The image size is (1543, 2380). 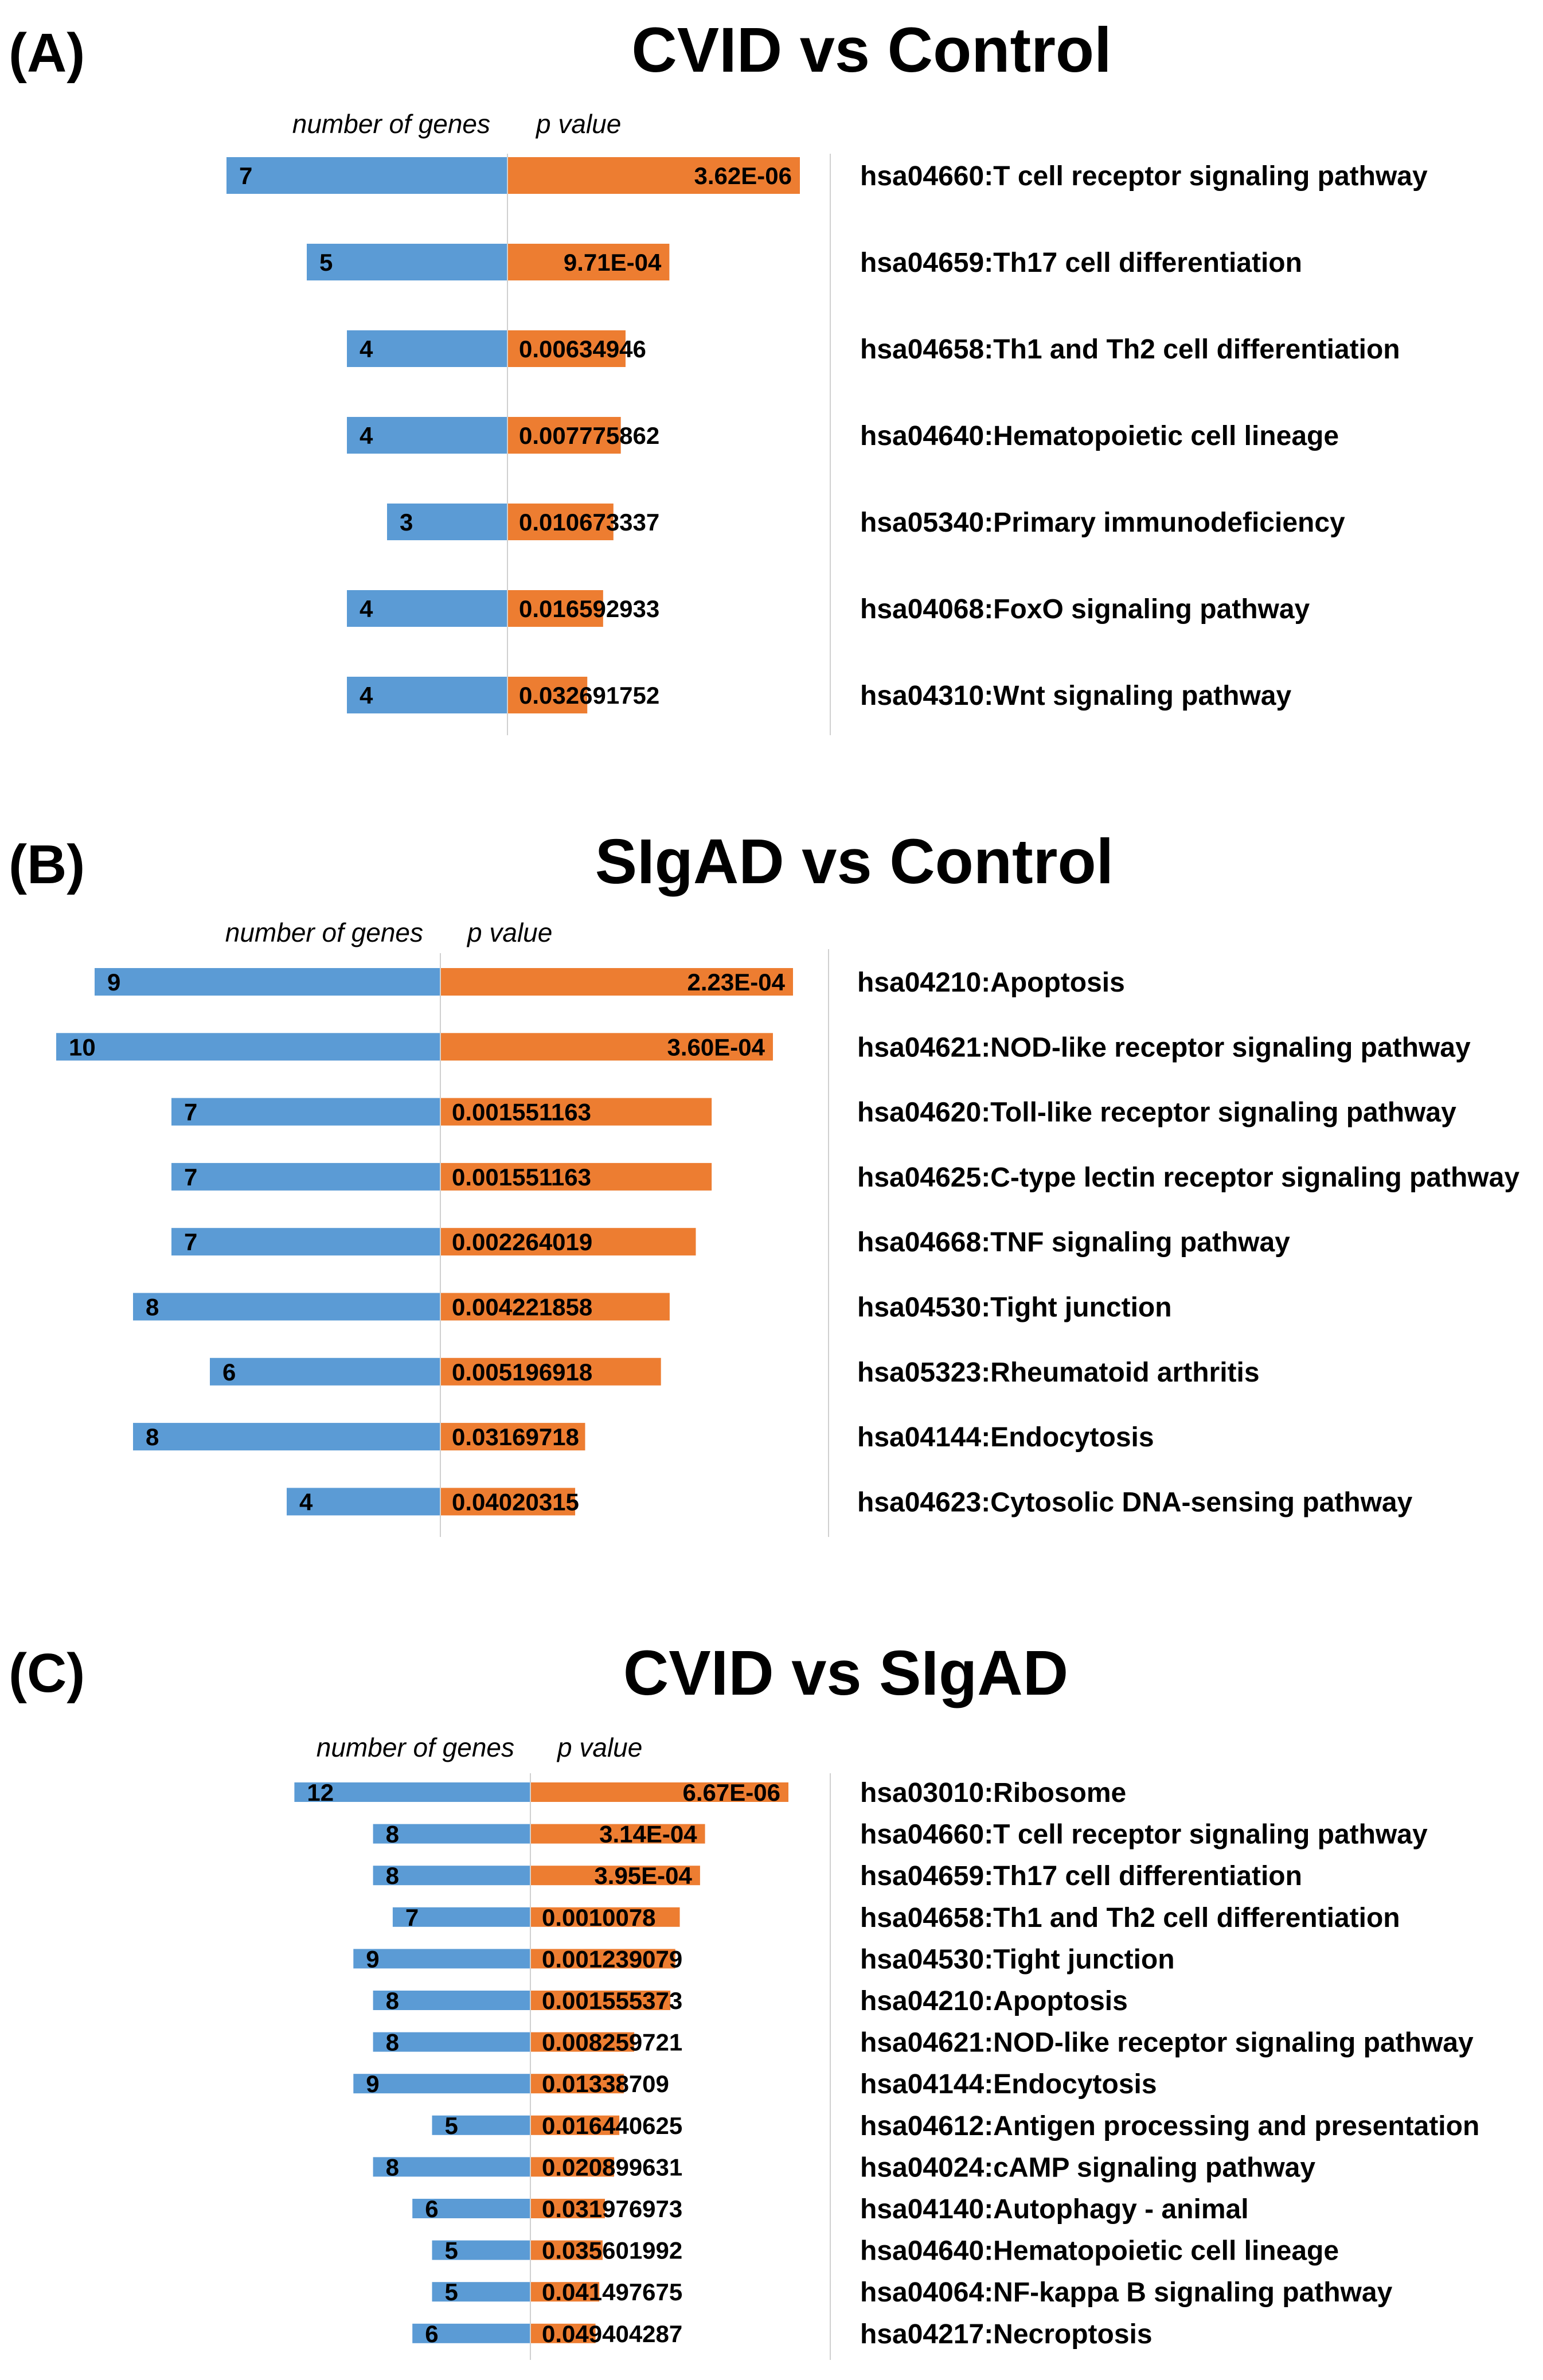 What do you see at coordinates (326, 263) in the screenshot?
I see `genes-value-label: 5` at bounding box center [326, 263].